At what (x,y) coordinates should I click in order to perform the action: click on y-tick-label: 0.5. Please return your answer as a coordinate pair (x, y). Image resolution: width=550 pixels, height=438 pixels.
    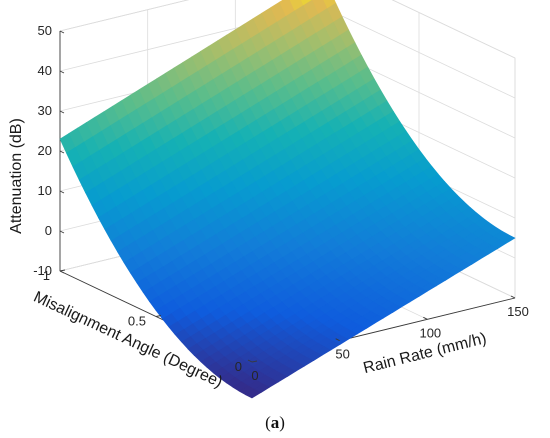
    Looking at the image, I should click on (137, 321).